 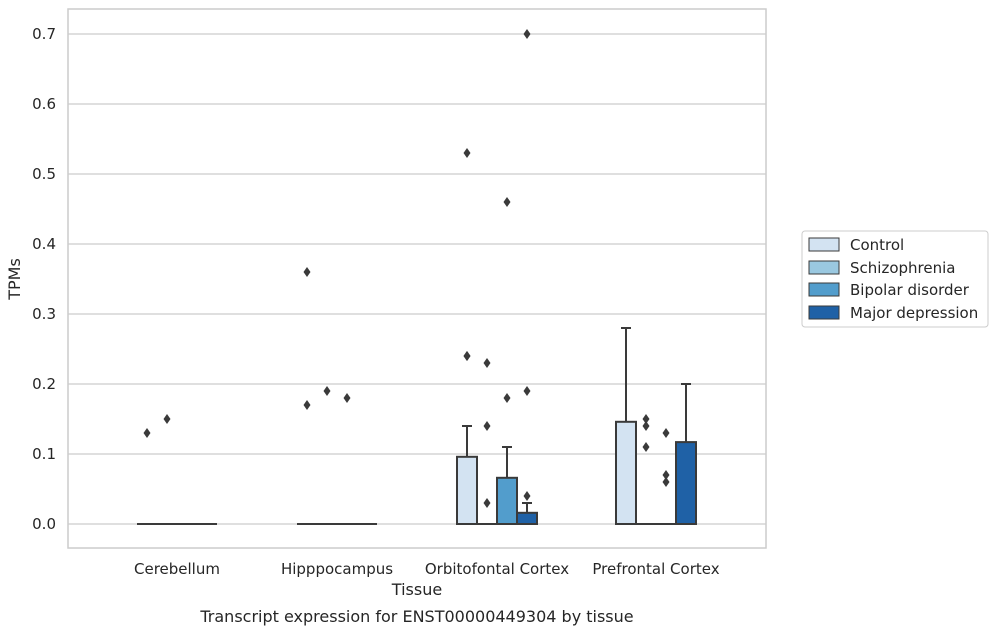 I want to click on y-tick-label: 0.4, so click(x=44, y=244).